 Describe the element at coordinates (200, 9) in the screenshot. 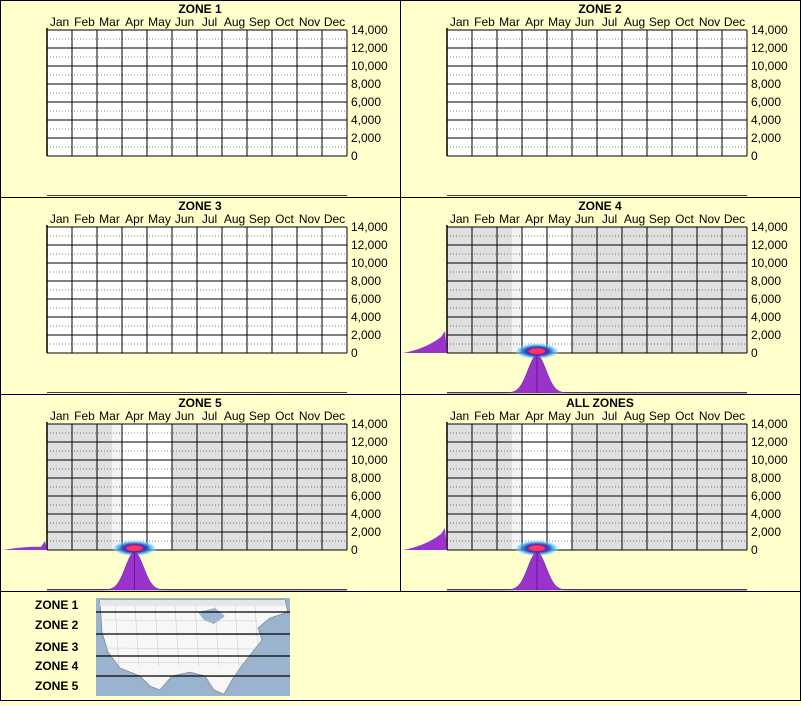

I see `chart-title: ZONE 1` at that location.